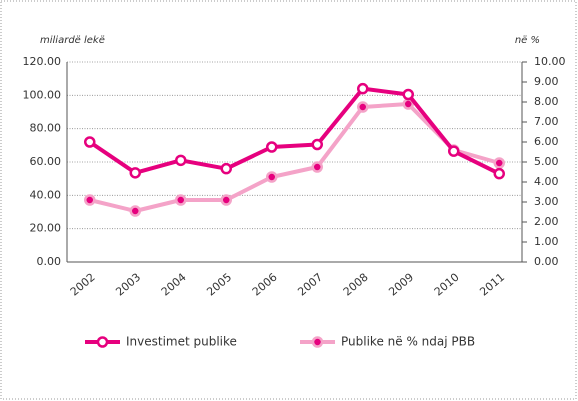 The height and width of the screenshot is (401, 578). Describe the element at coordinates (546, 261) in the screenshot. I see `y2-tick-label: 0.00` at that location.